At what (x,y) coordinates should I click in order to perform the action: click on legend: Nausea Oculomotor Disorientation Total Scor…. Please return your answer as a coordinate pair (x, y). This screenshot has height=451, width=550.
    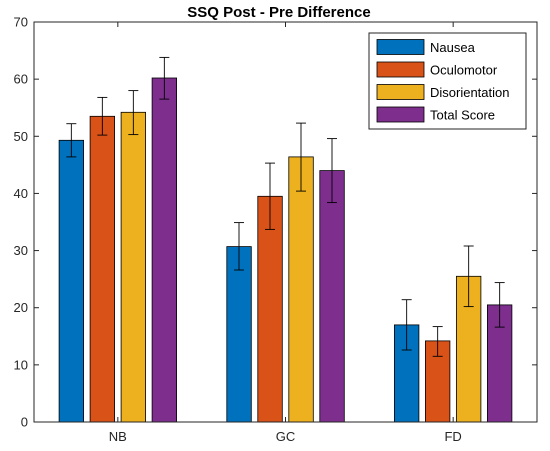
    Looking at the image, I should click on (447, 81).